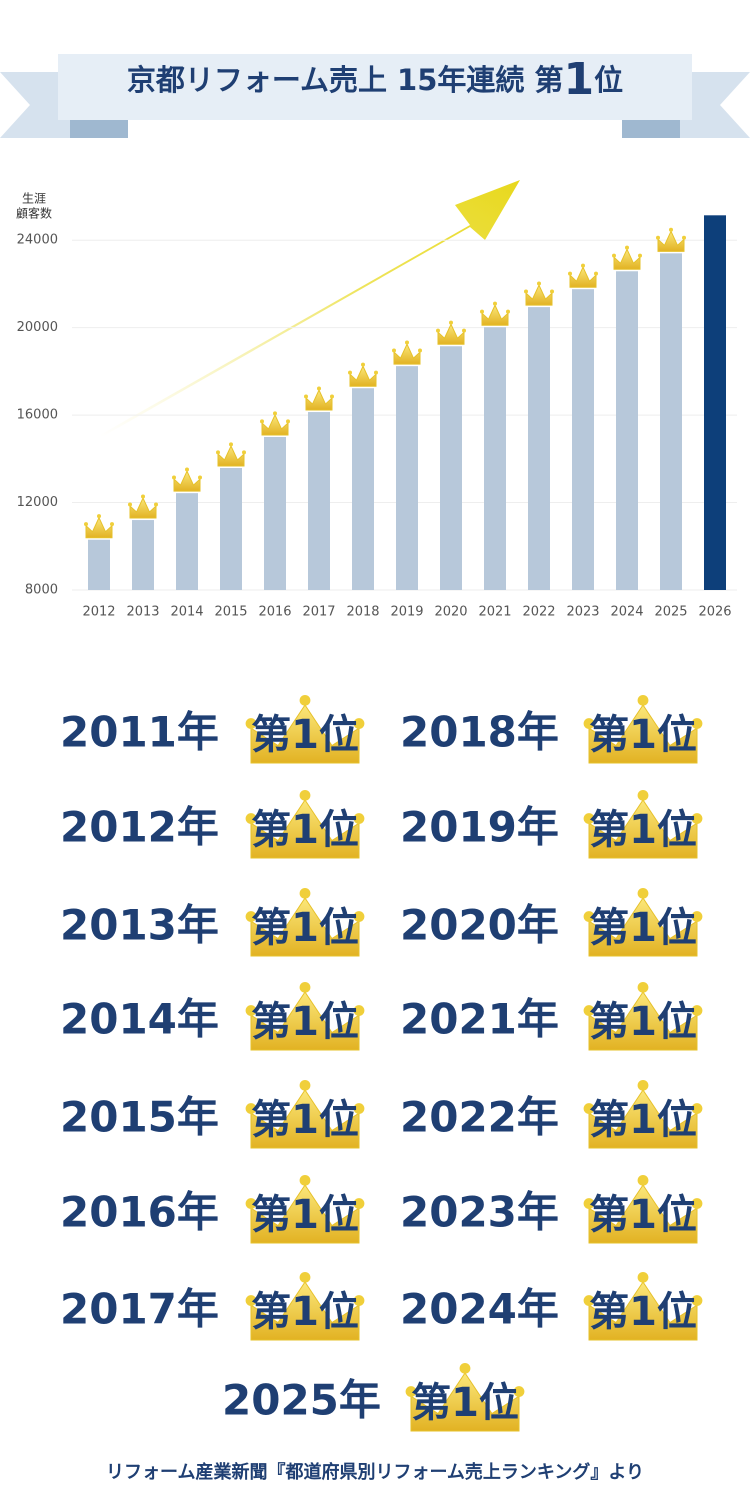 The image size is (750, 1500). What do you see at coordinates (98, 612) in the screenshot?
I see `x-tick-label: 2012` at bounding box center [98, 612].